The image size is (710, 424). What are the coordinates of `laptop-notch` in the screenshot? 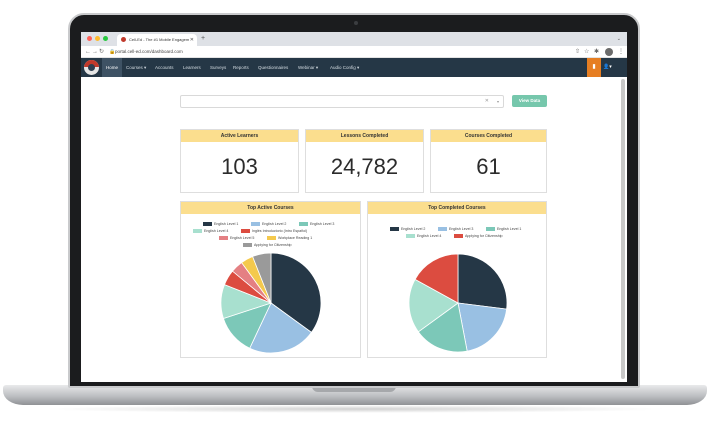 It's located at (354, 389).